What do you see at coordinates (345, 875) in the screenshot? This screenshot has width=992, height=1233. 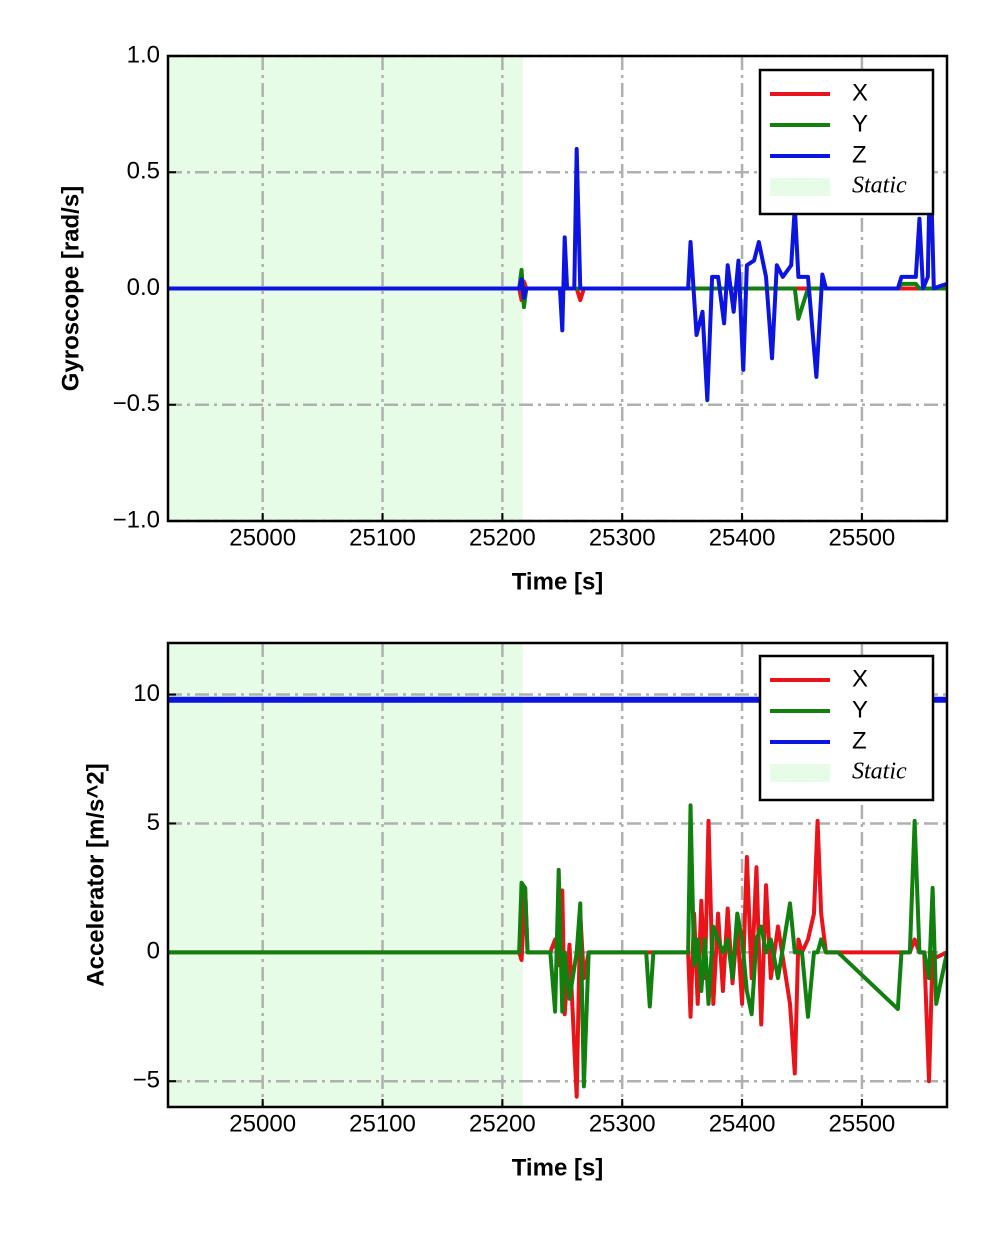 I see `static-span` at bounding box center [345, 875].